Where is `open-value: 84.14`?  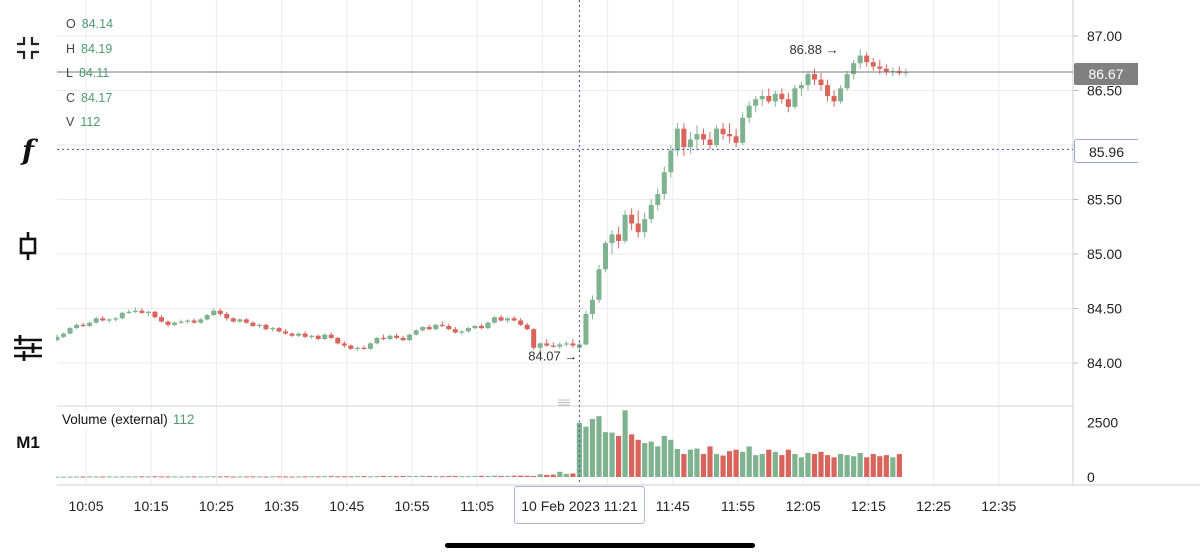
open-value: 84.14 is located at coordinates (97, 24).